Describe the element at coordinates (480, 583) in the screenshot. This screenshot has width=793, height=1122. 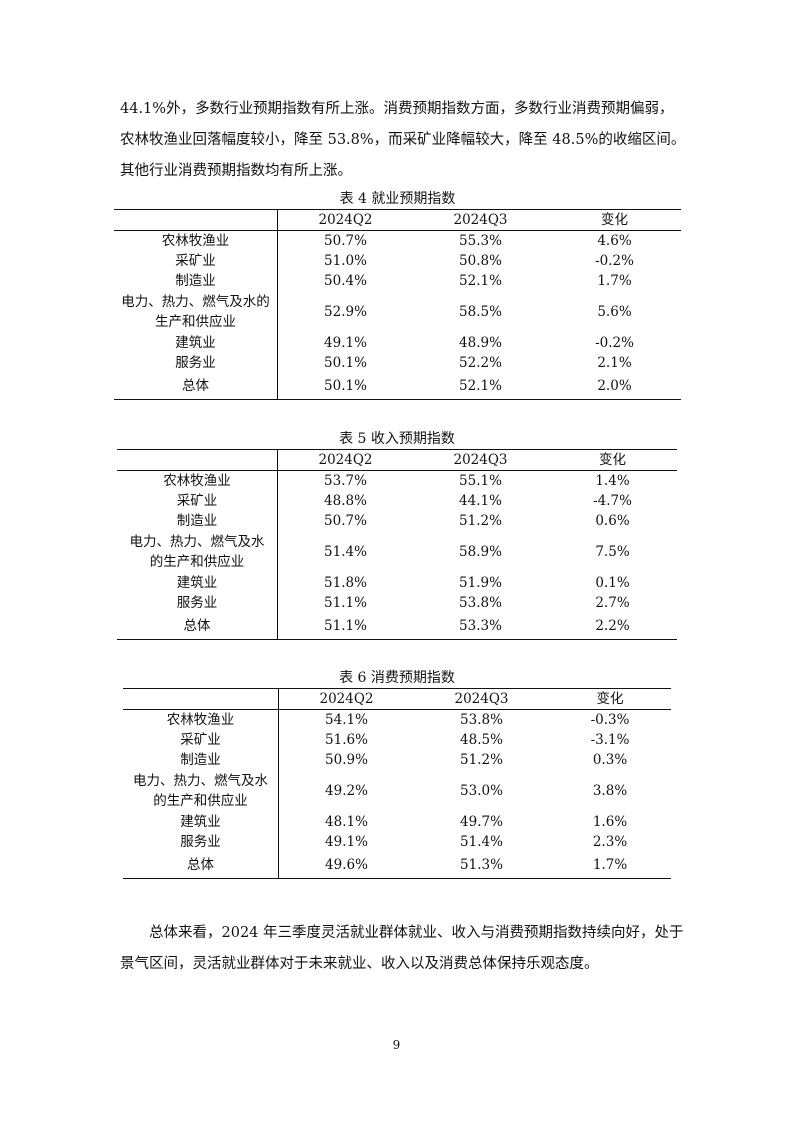
I see `q3-value-cell: 51.9%` at that location.